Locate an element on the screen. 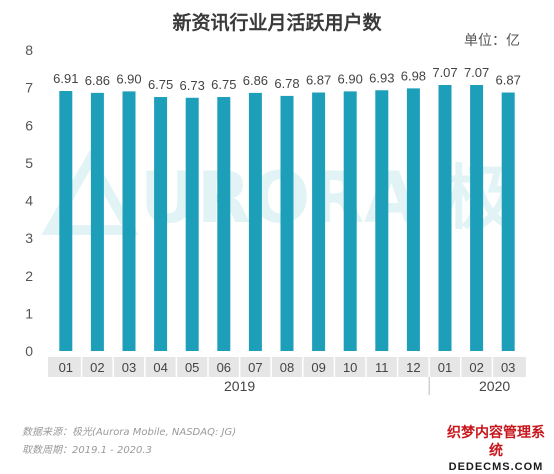  x-tick-label: 12 is located at coordinates (413, 367).